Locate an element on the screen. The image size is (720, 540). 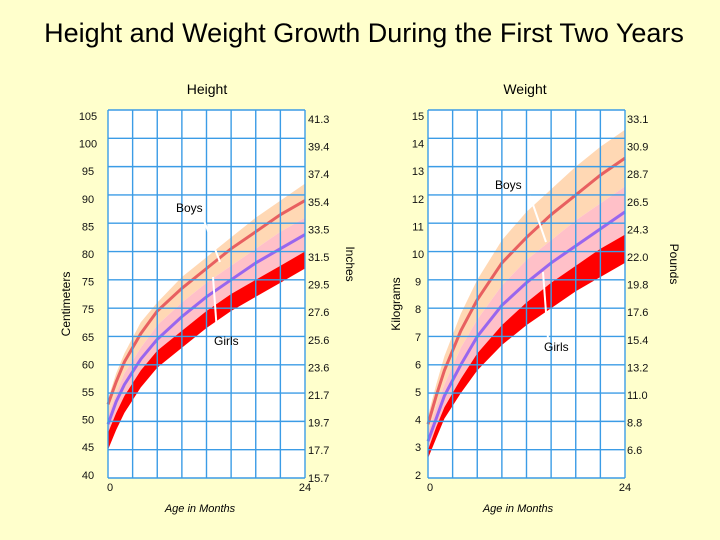
height-right-tick-label: 29.5 is located at coordinates (318, 286).